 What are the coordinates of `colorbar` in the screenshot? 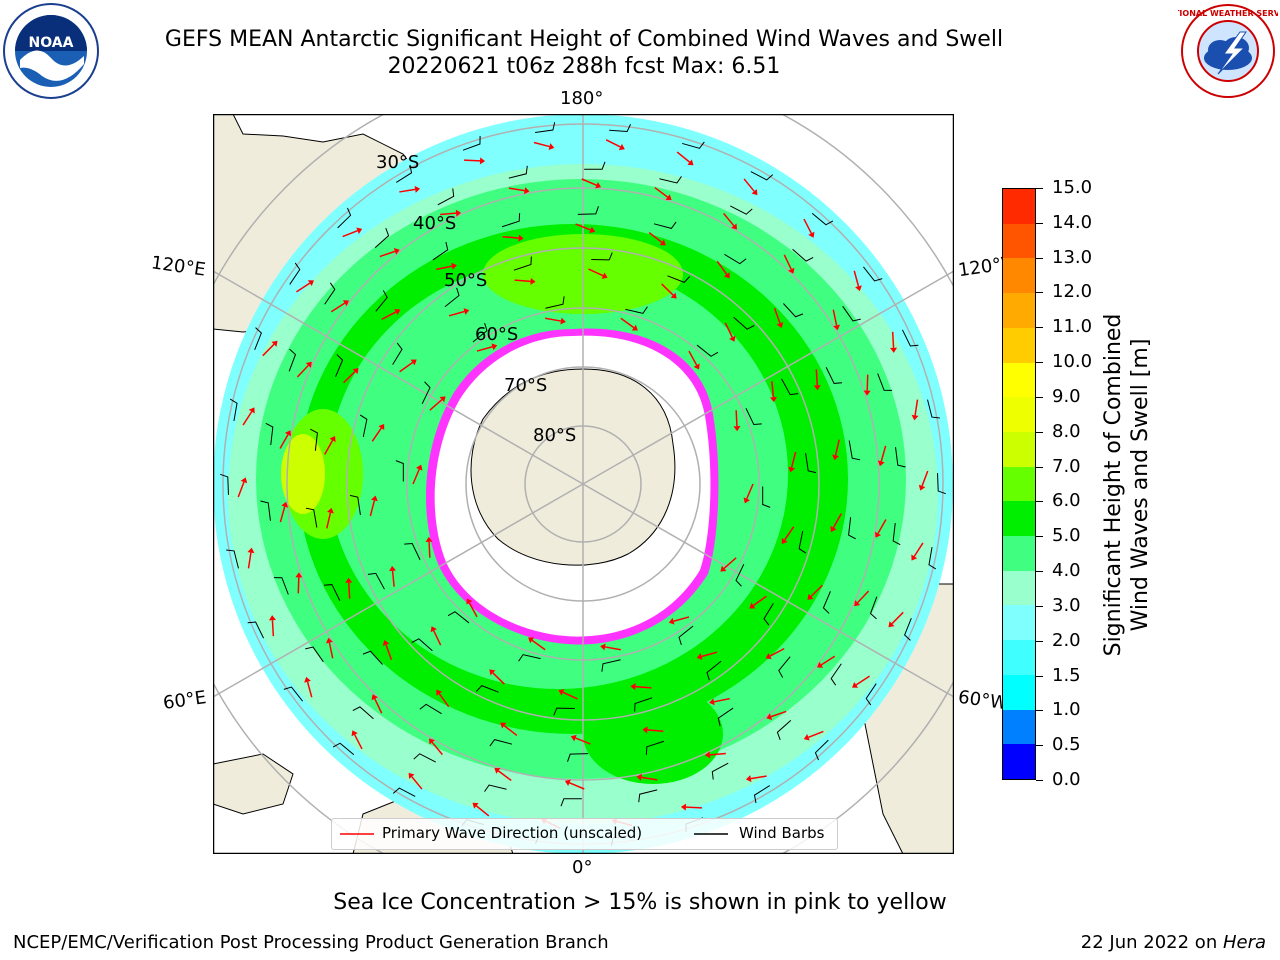 It's located at (1019, 484).